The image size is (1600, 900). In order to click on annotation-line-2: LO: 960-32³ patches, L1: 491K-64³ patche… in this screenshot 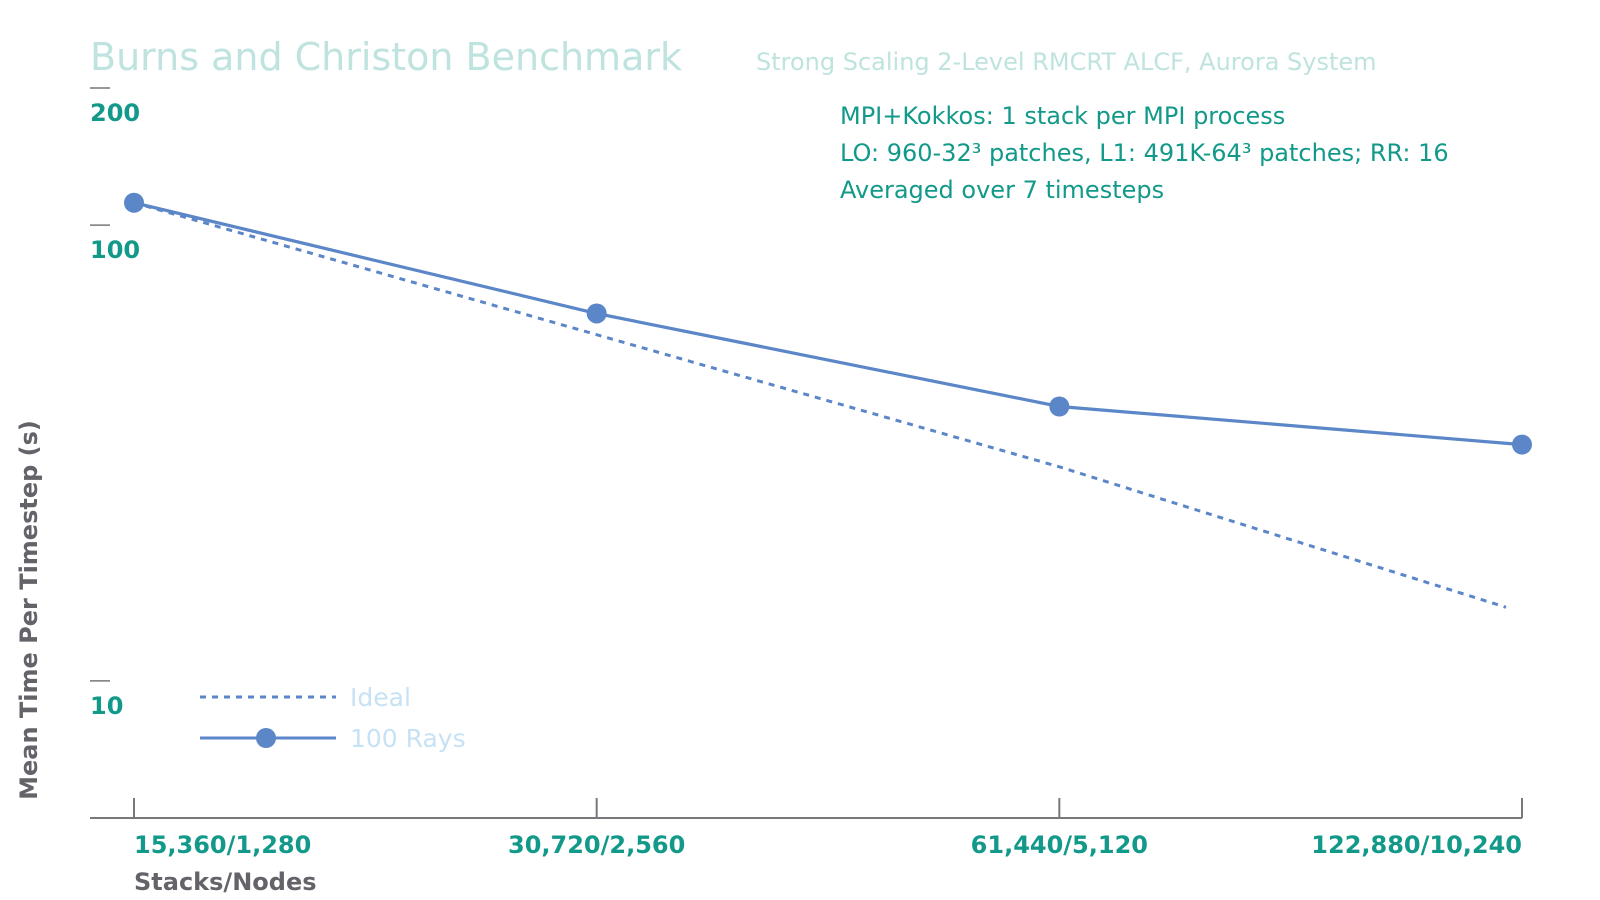, I will do `click(1144, 153)`.